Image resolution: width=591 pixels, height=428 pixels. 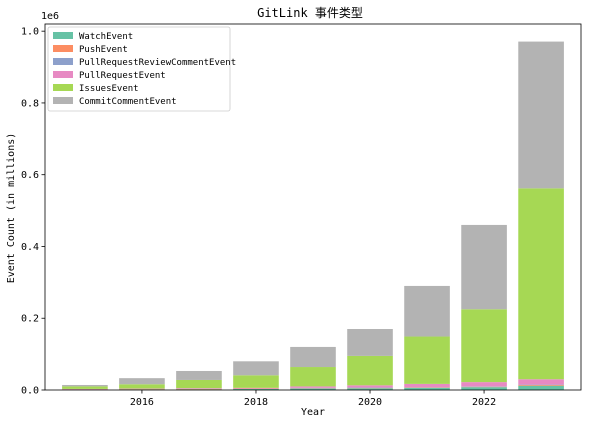 What do you see at coordinates (313, 399) in the screenshot?
I see `x-axis-ticks: 2016 2018 2020 2022` at bounding box center [313, 399].